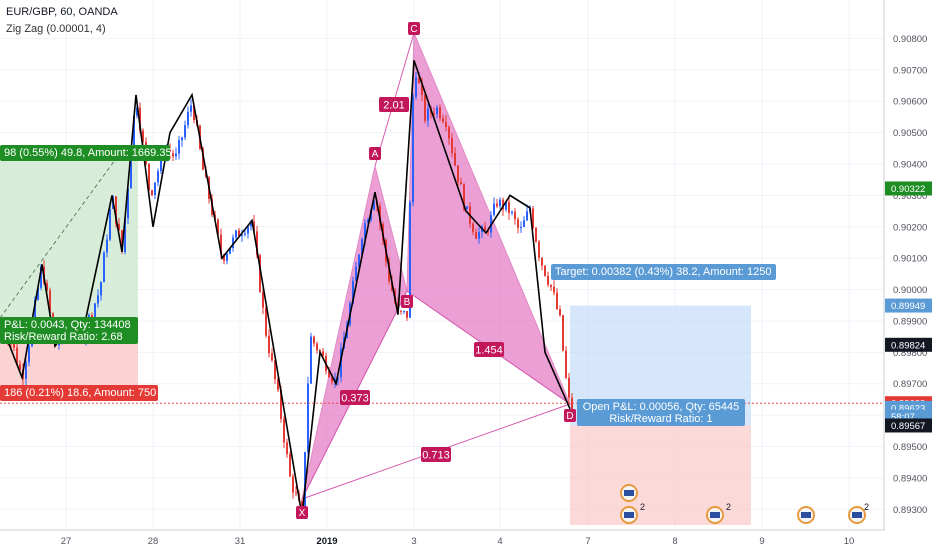  Describe the element at coordinates (910, 102) in the screenshot. I see `y-tick-label: 0.90600` at that location.